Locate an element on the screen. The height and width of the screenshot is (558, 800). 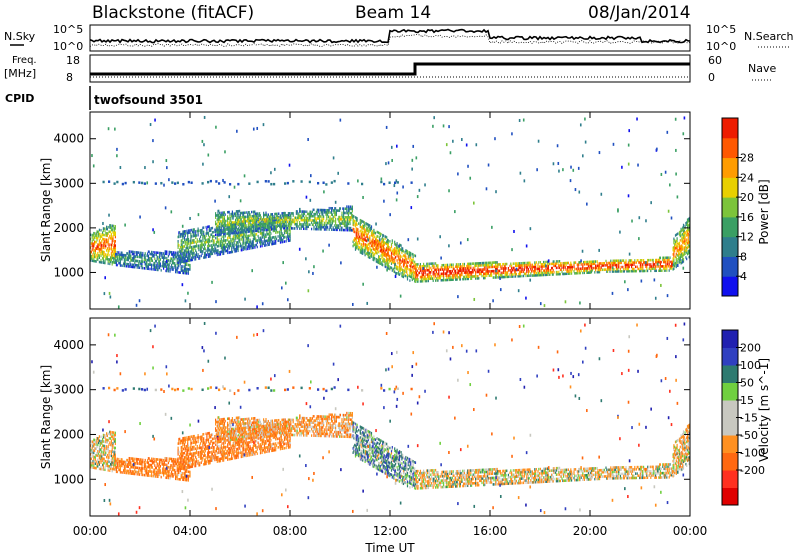
nsky-label: N.Sky is located at coordinates (20, 36).